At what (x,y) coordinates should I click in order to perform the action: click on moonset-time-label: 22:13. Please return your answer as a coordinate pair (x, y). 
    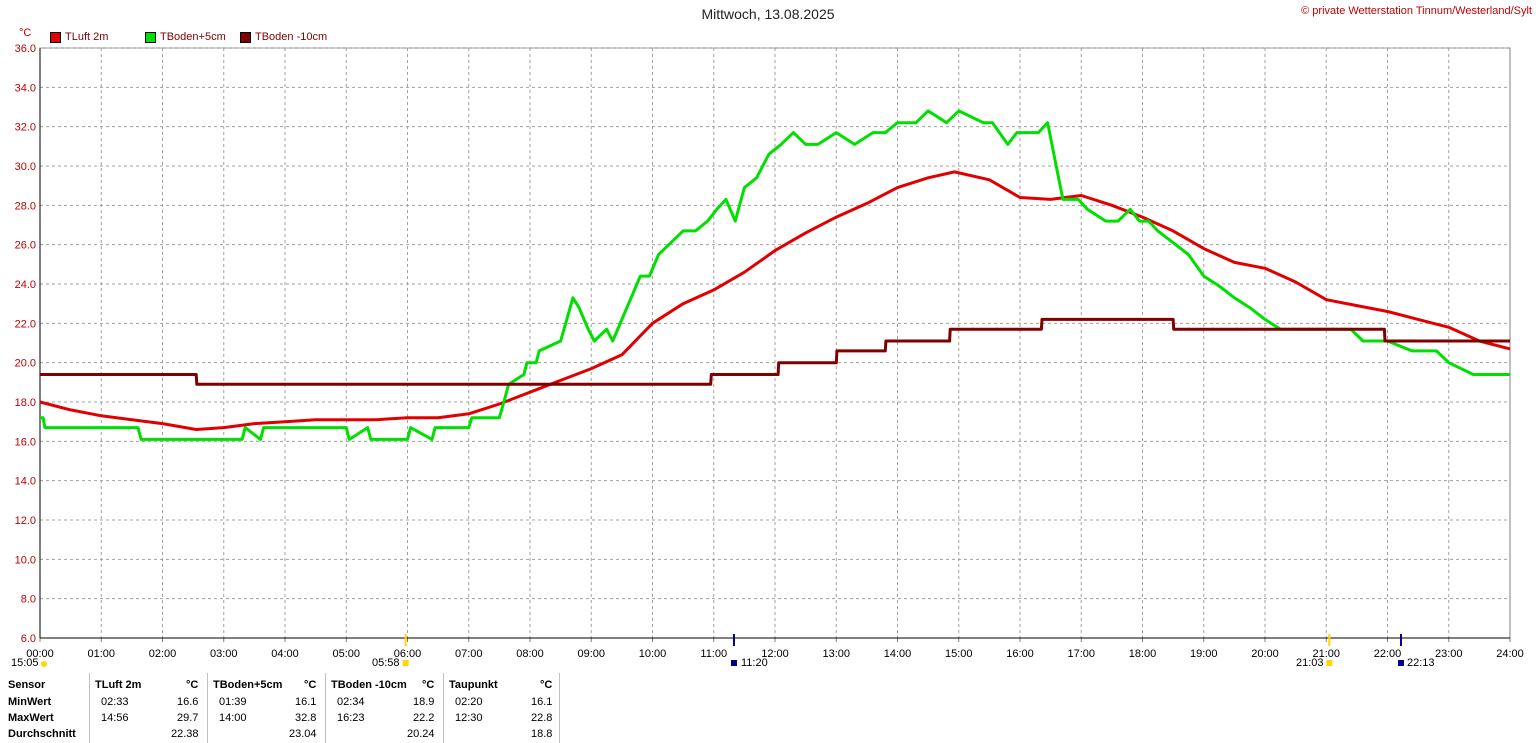
    Looking at the image, I should click on (1421, 663).